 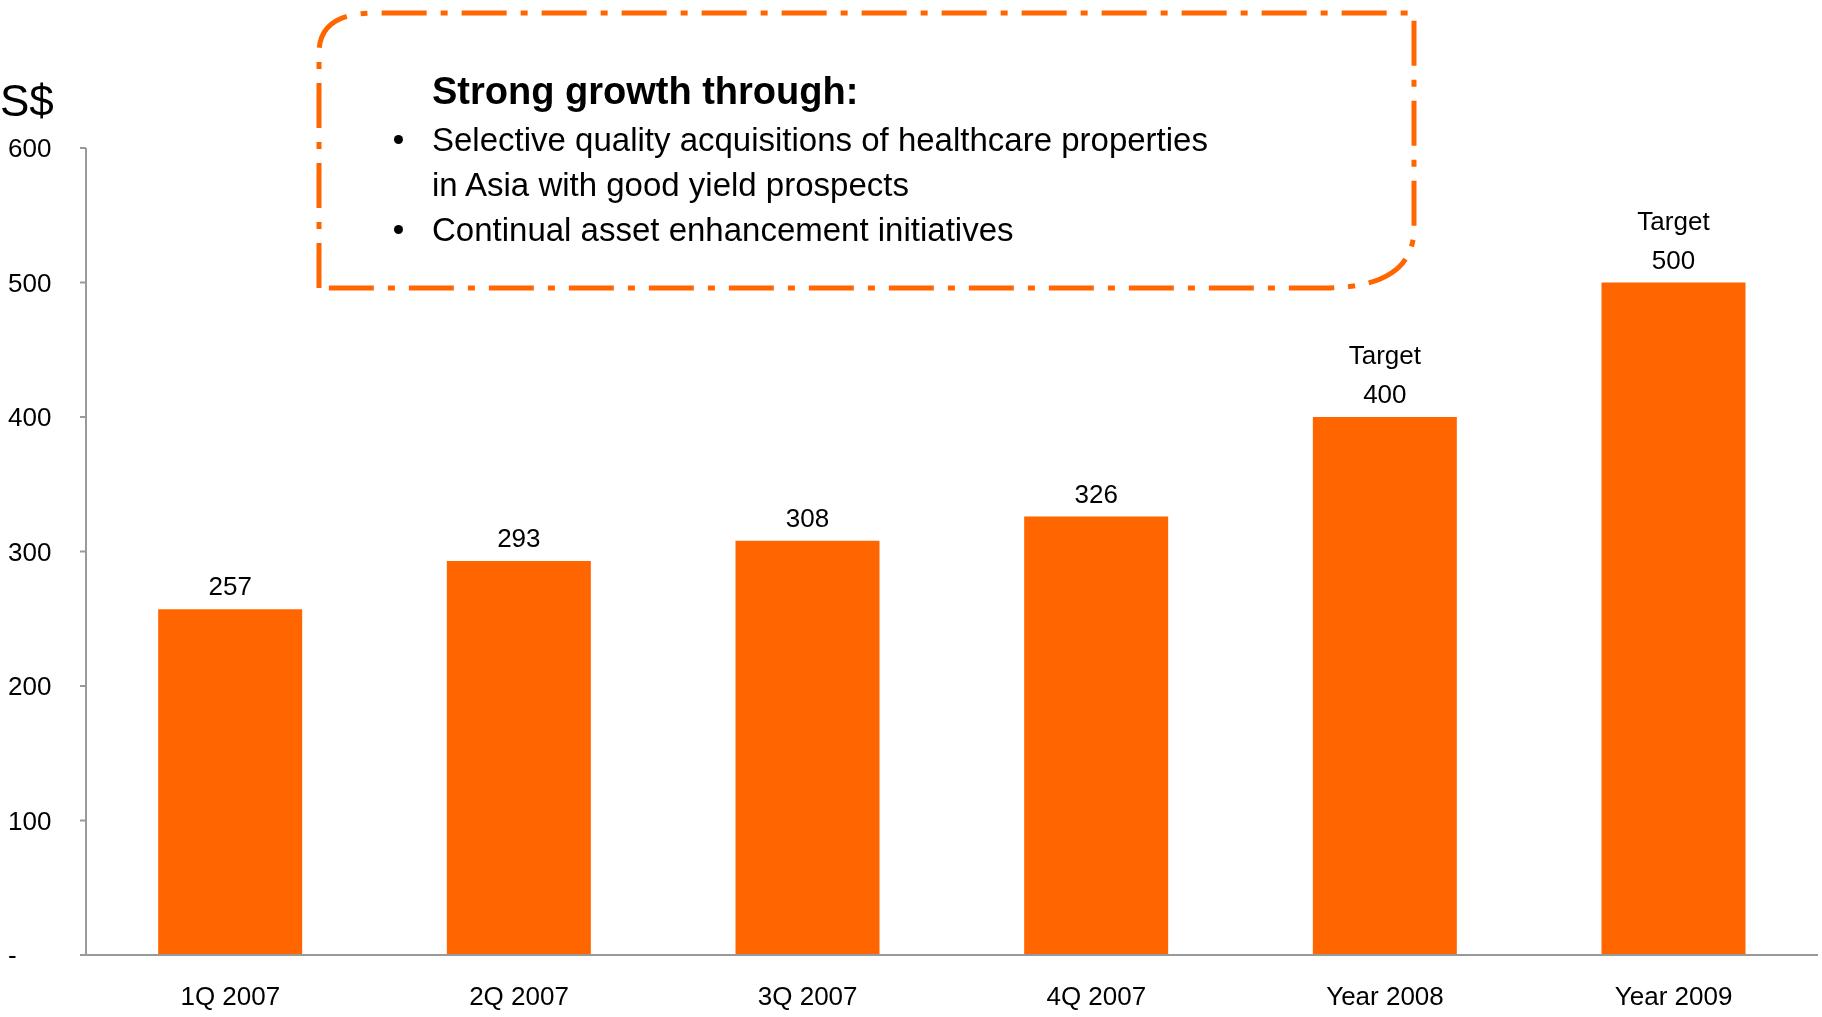 I want to click on y-tick-label: 100, so click(x=30, y=820).